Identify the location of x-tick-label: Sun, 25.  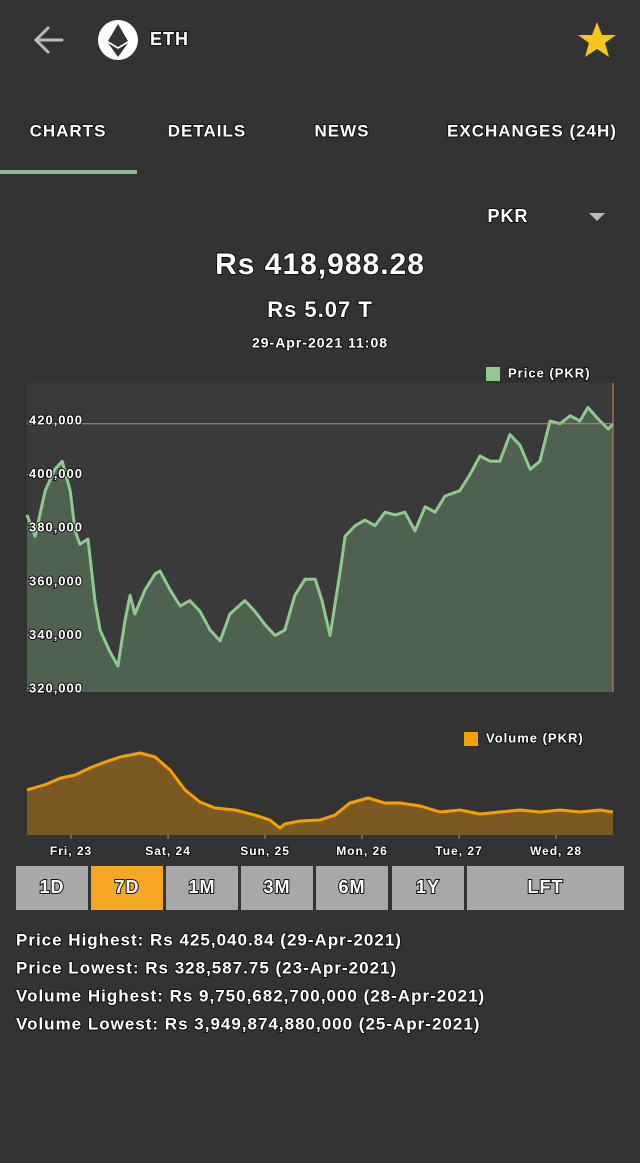
(265, 851).